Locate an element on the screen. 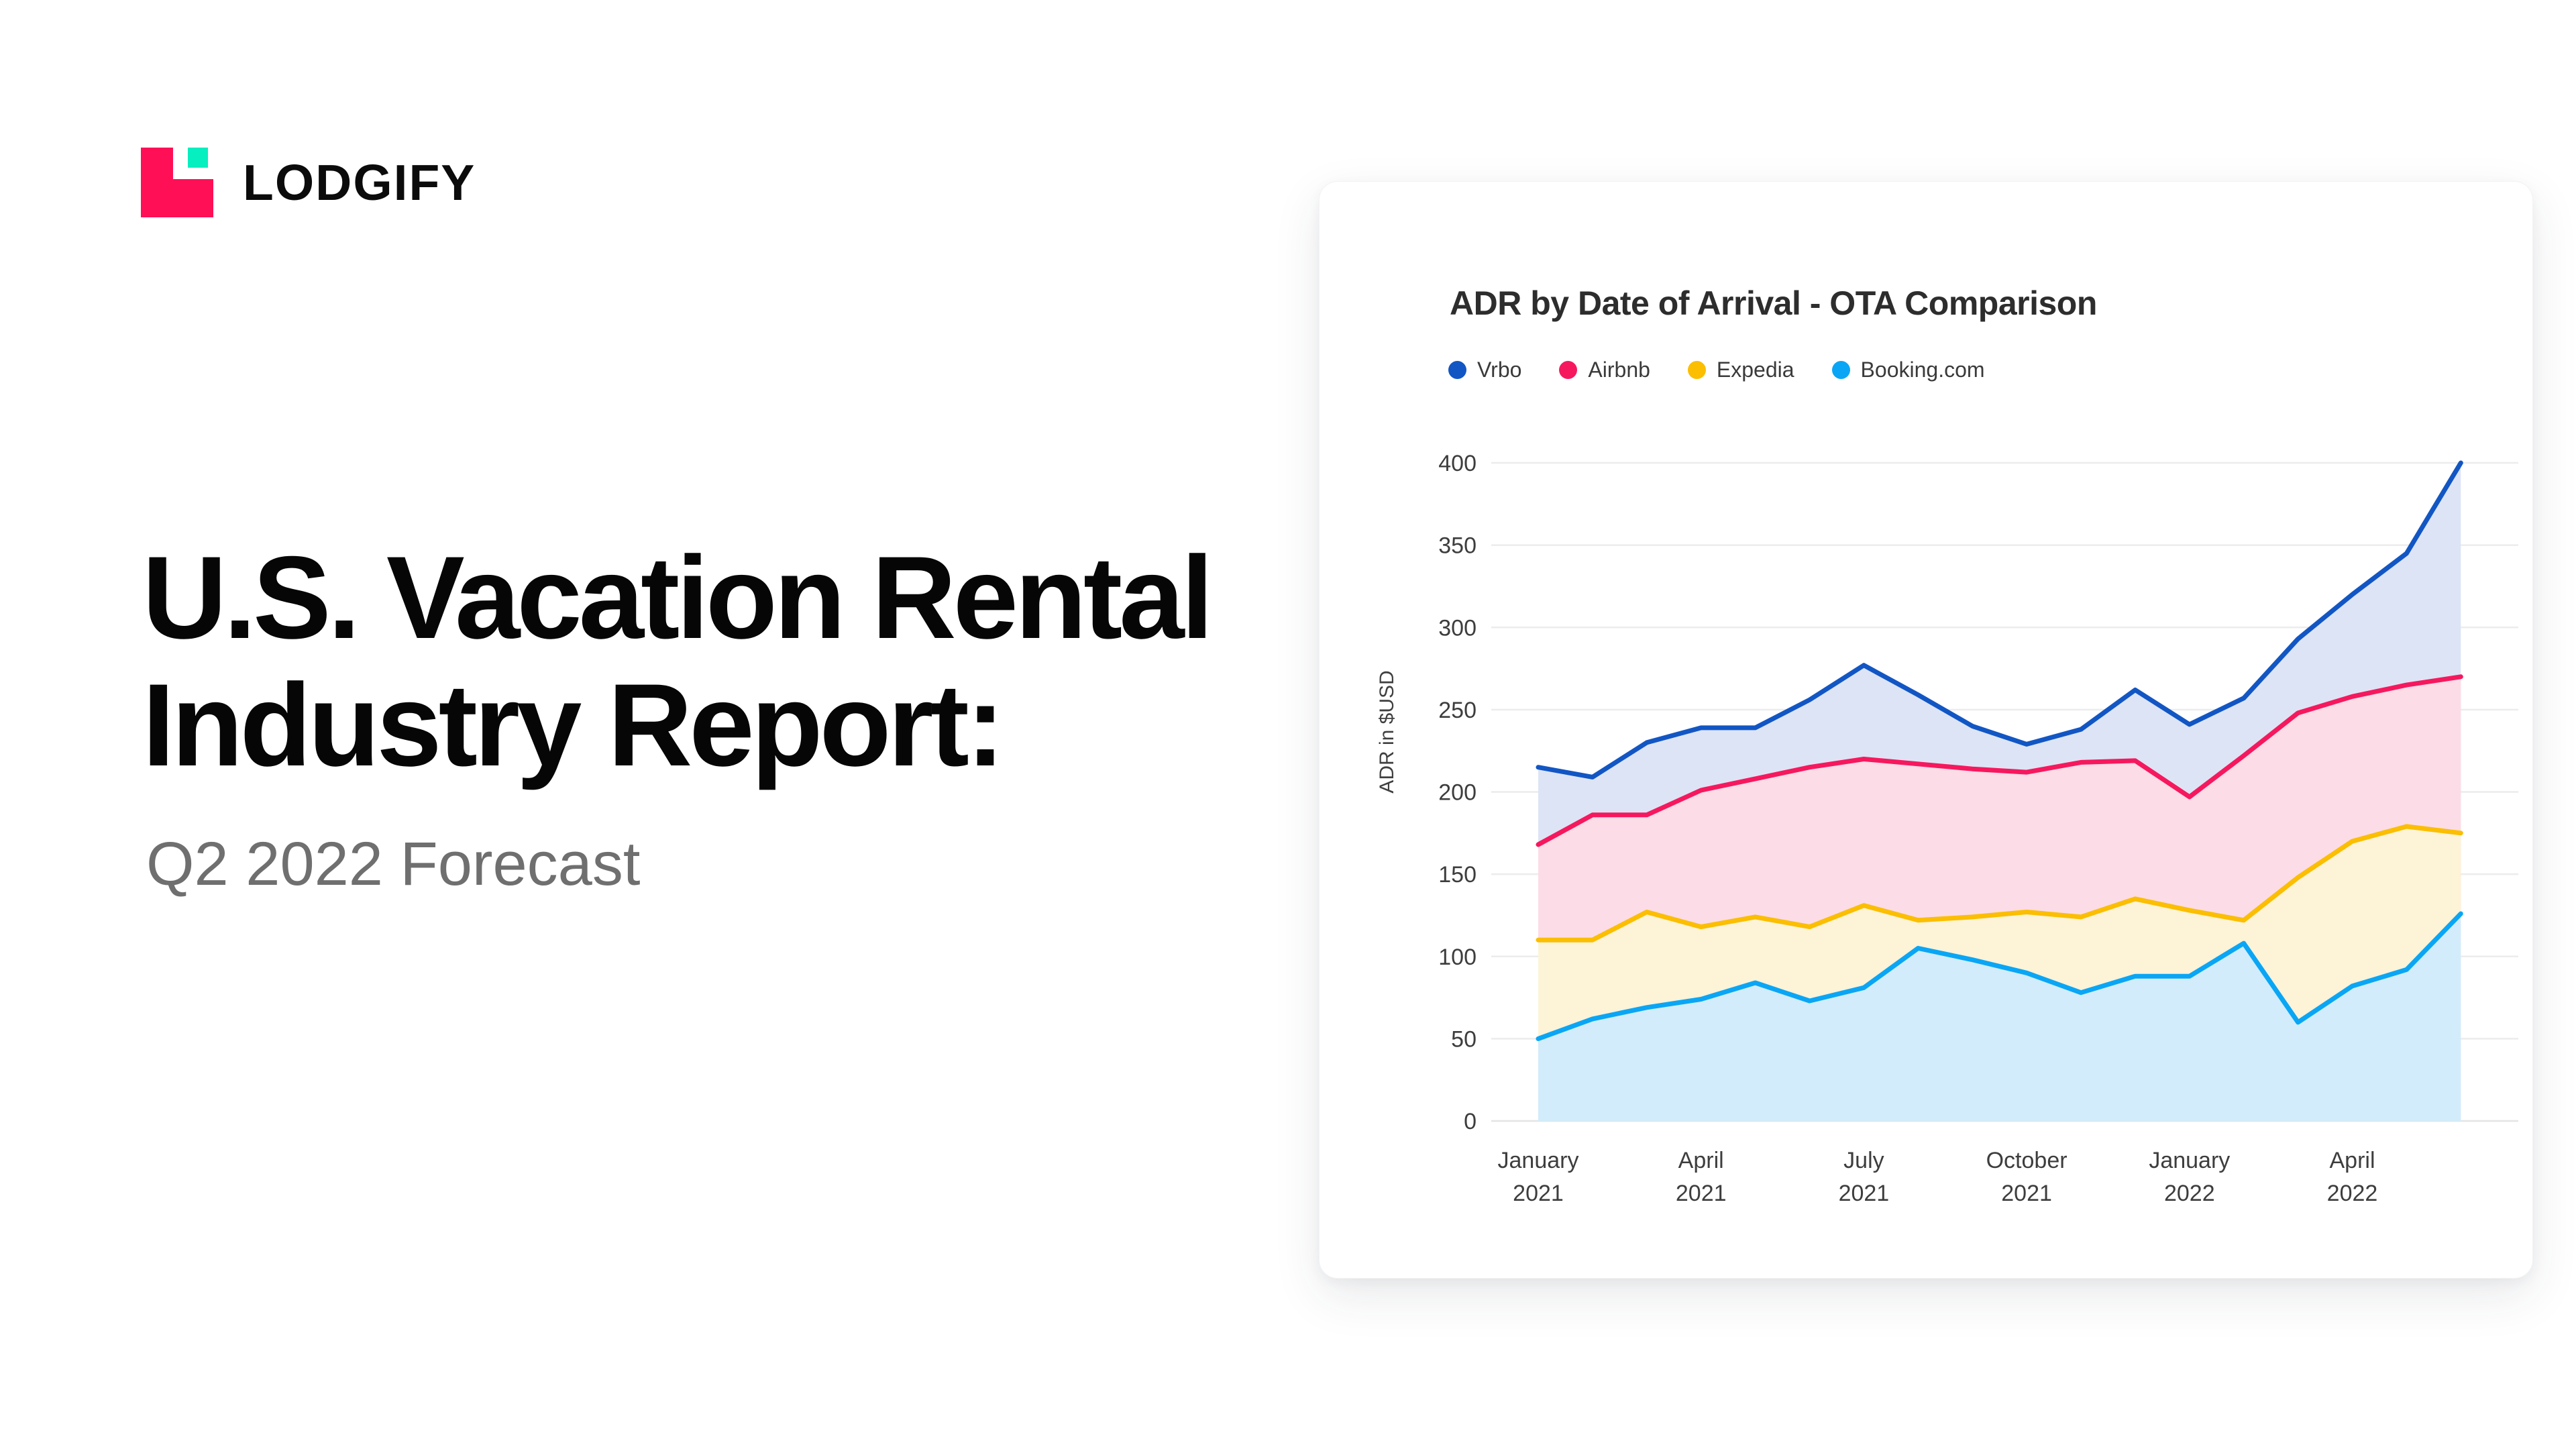 The image size is (2576, 1449). legend-item-booking-com: Booking.com is located at coordinates (1908, 370).